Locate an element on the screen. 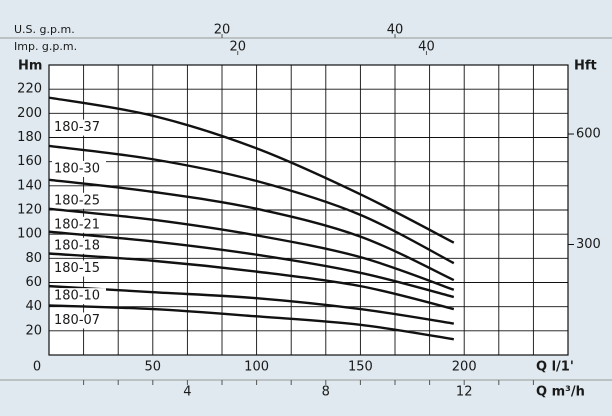 Image resolution: width=612 pixels, height=416 pixels. x-tick-label: 150 is located at coordinates (360, 367).